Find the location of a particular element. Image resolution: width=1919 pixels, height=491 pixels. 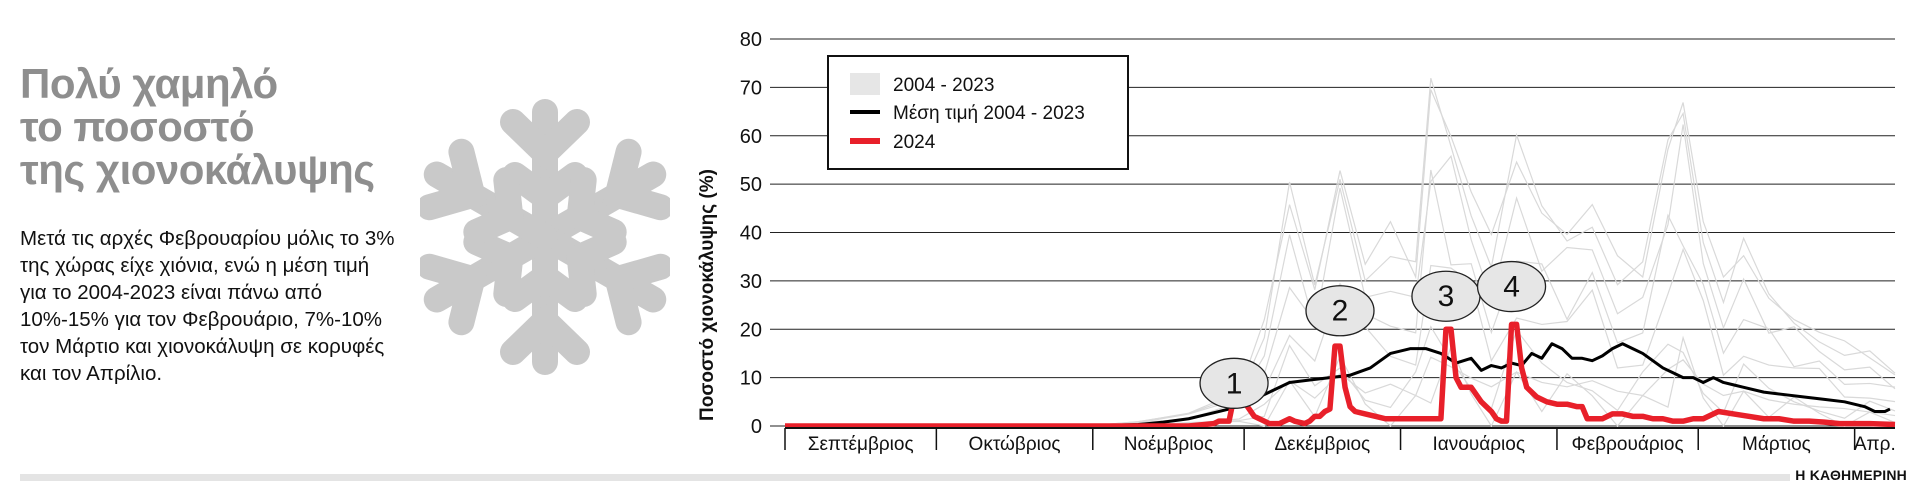

headline-line-3: της χιονοκάλυψης is located at coordinates (197, 169).